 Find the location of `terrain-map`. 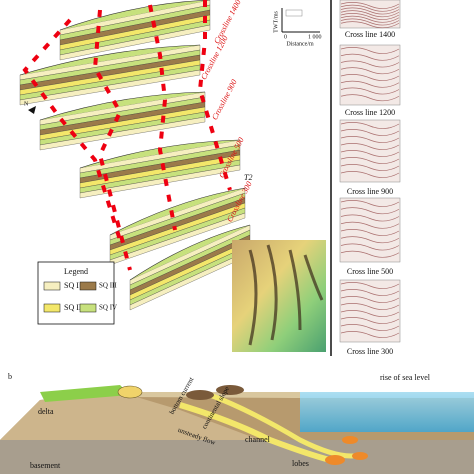

terrain-map is located at coordinates (279, 296).